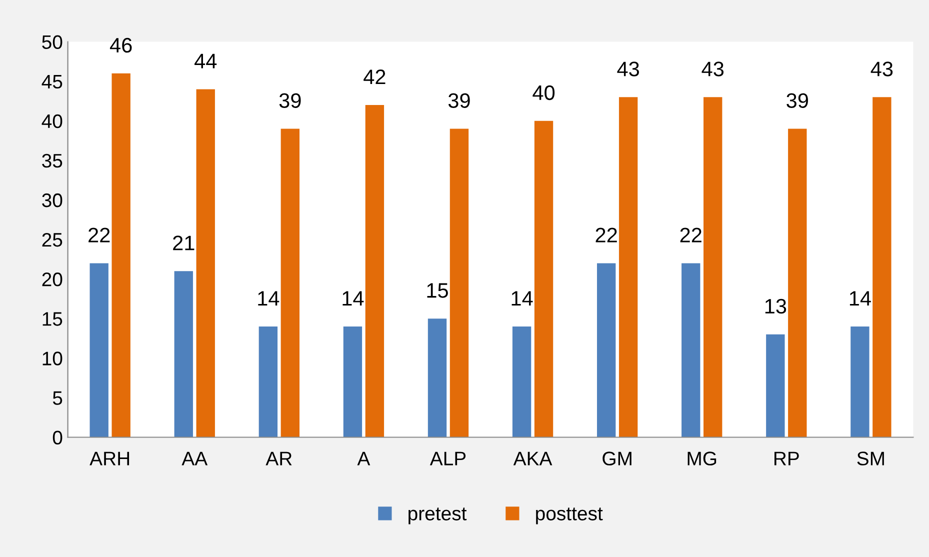  Describe the element at coordinates (437, 290) in the screenshot. I see `data-label: 15` at that location.